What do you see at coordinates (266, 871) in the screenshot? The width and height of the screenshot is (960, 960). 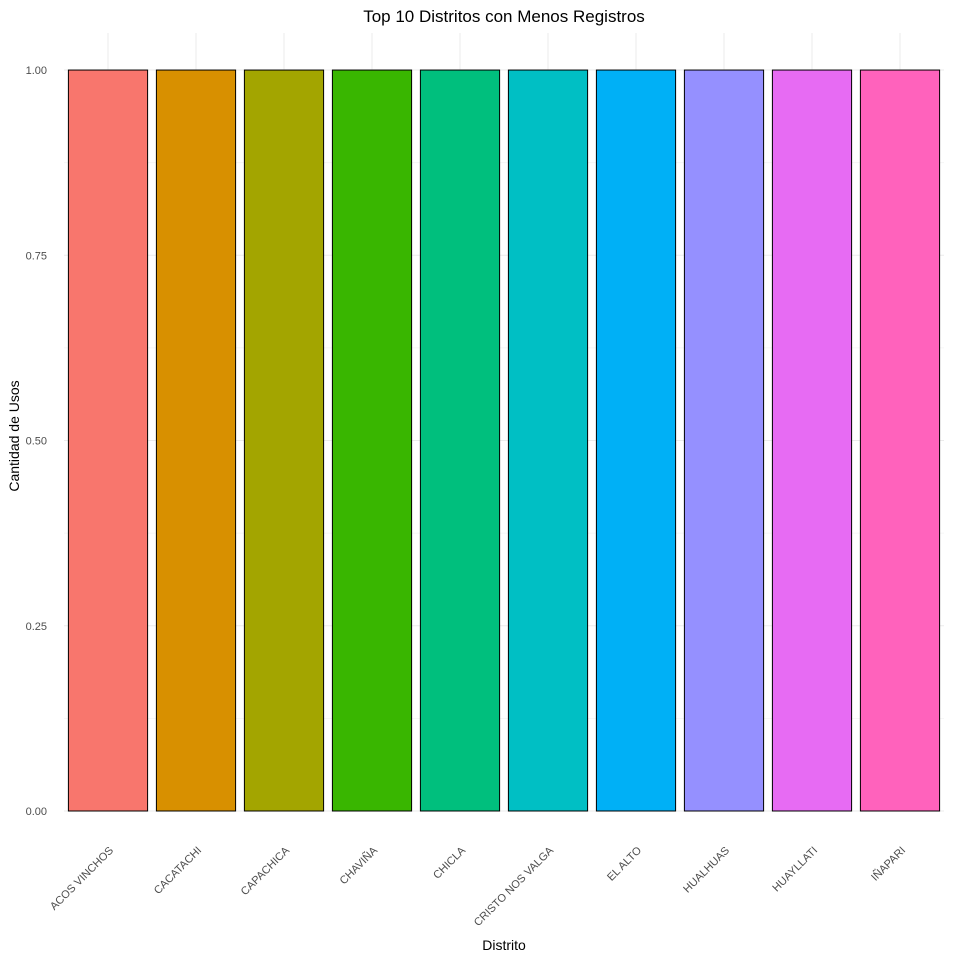 I see `x-tick-label: CAPACHICA` at bounding box center [266, 871].